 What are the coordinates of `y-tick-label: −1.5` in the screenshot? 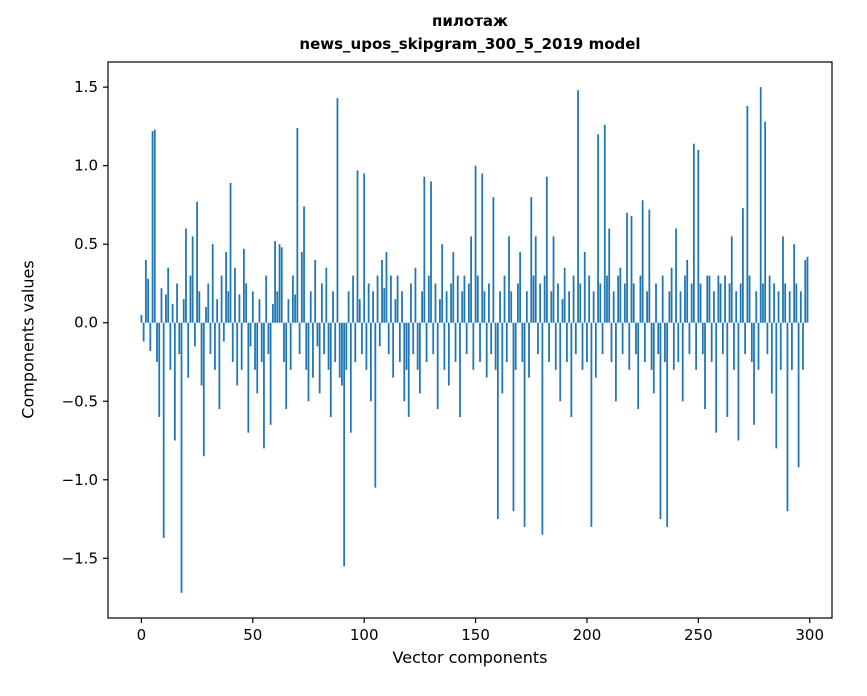 It's located at (80, 558).